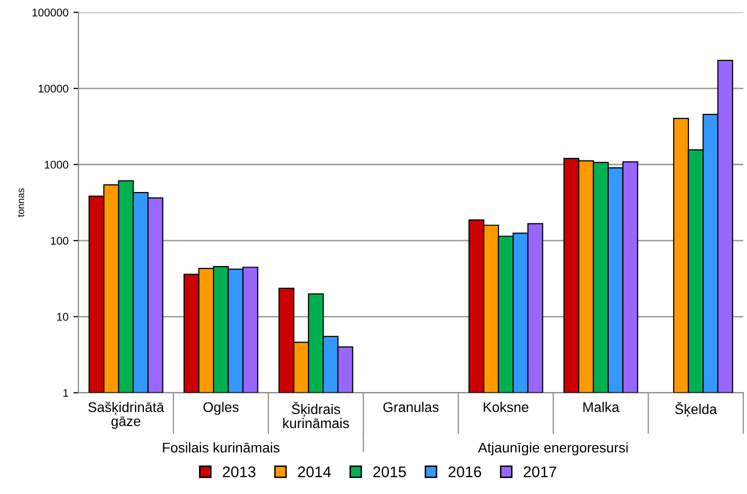 Image resolution: width=747 pixels, height=494 pixels. What do you see at coordinates (696, 409) in the screenshot?
I see `x-tick-label: Šķelda` at bounding box center [696, 409].